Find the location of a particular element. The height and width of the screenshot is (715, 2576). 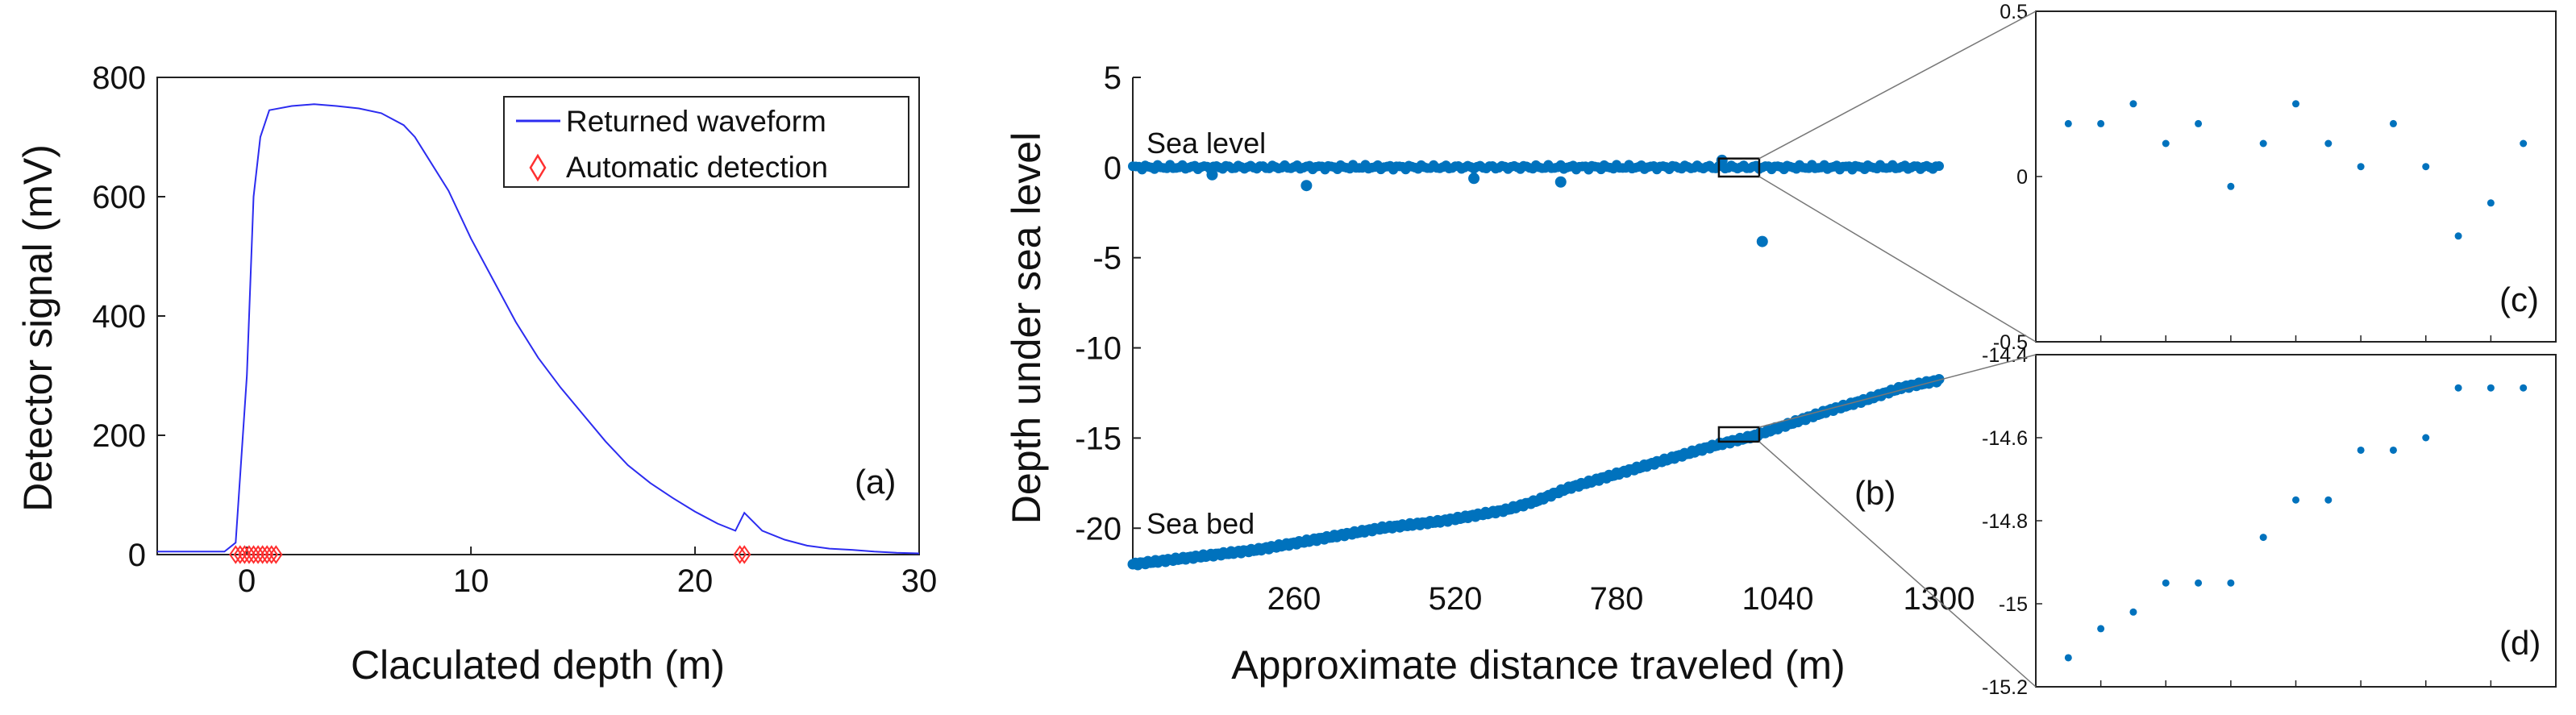

d-y-tick-label: -15 is located at coordinates (2014, 604).